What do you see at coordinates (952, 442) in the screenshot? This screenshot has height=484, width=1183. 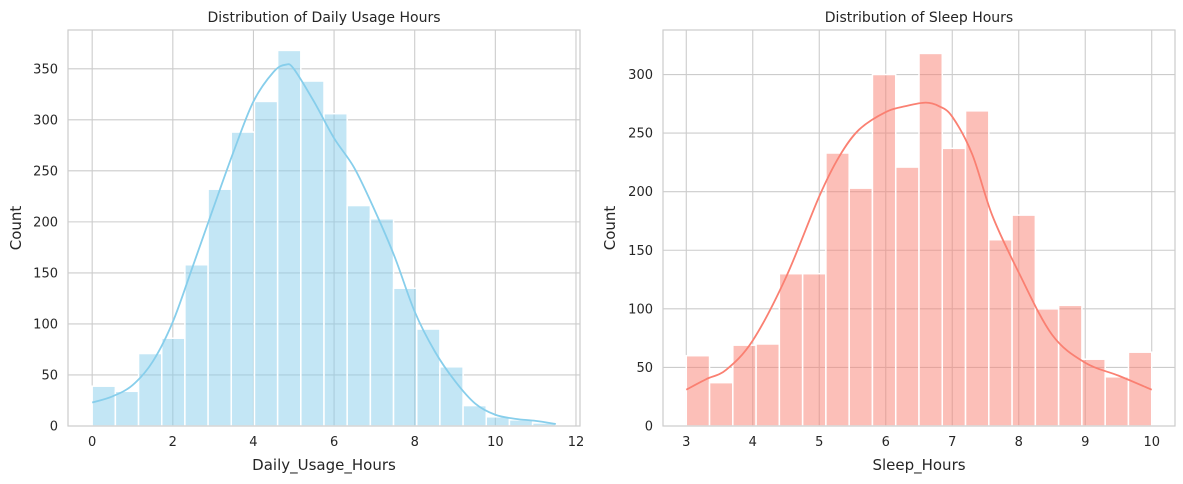 I see `x-tick-label: 7` at bounding box center [952, 442].